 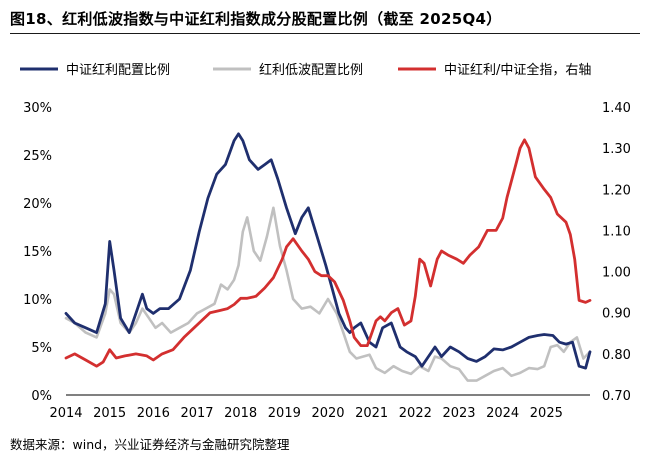 I want to click on y-right-tick-label: 1.00, so click(x=616, y=273).